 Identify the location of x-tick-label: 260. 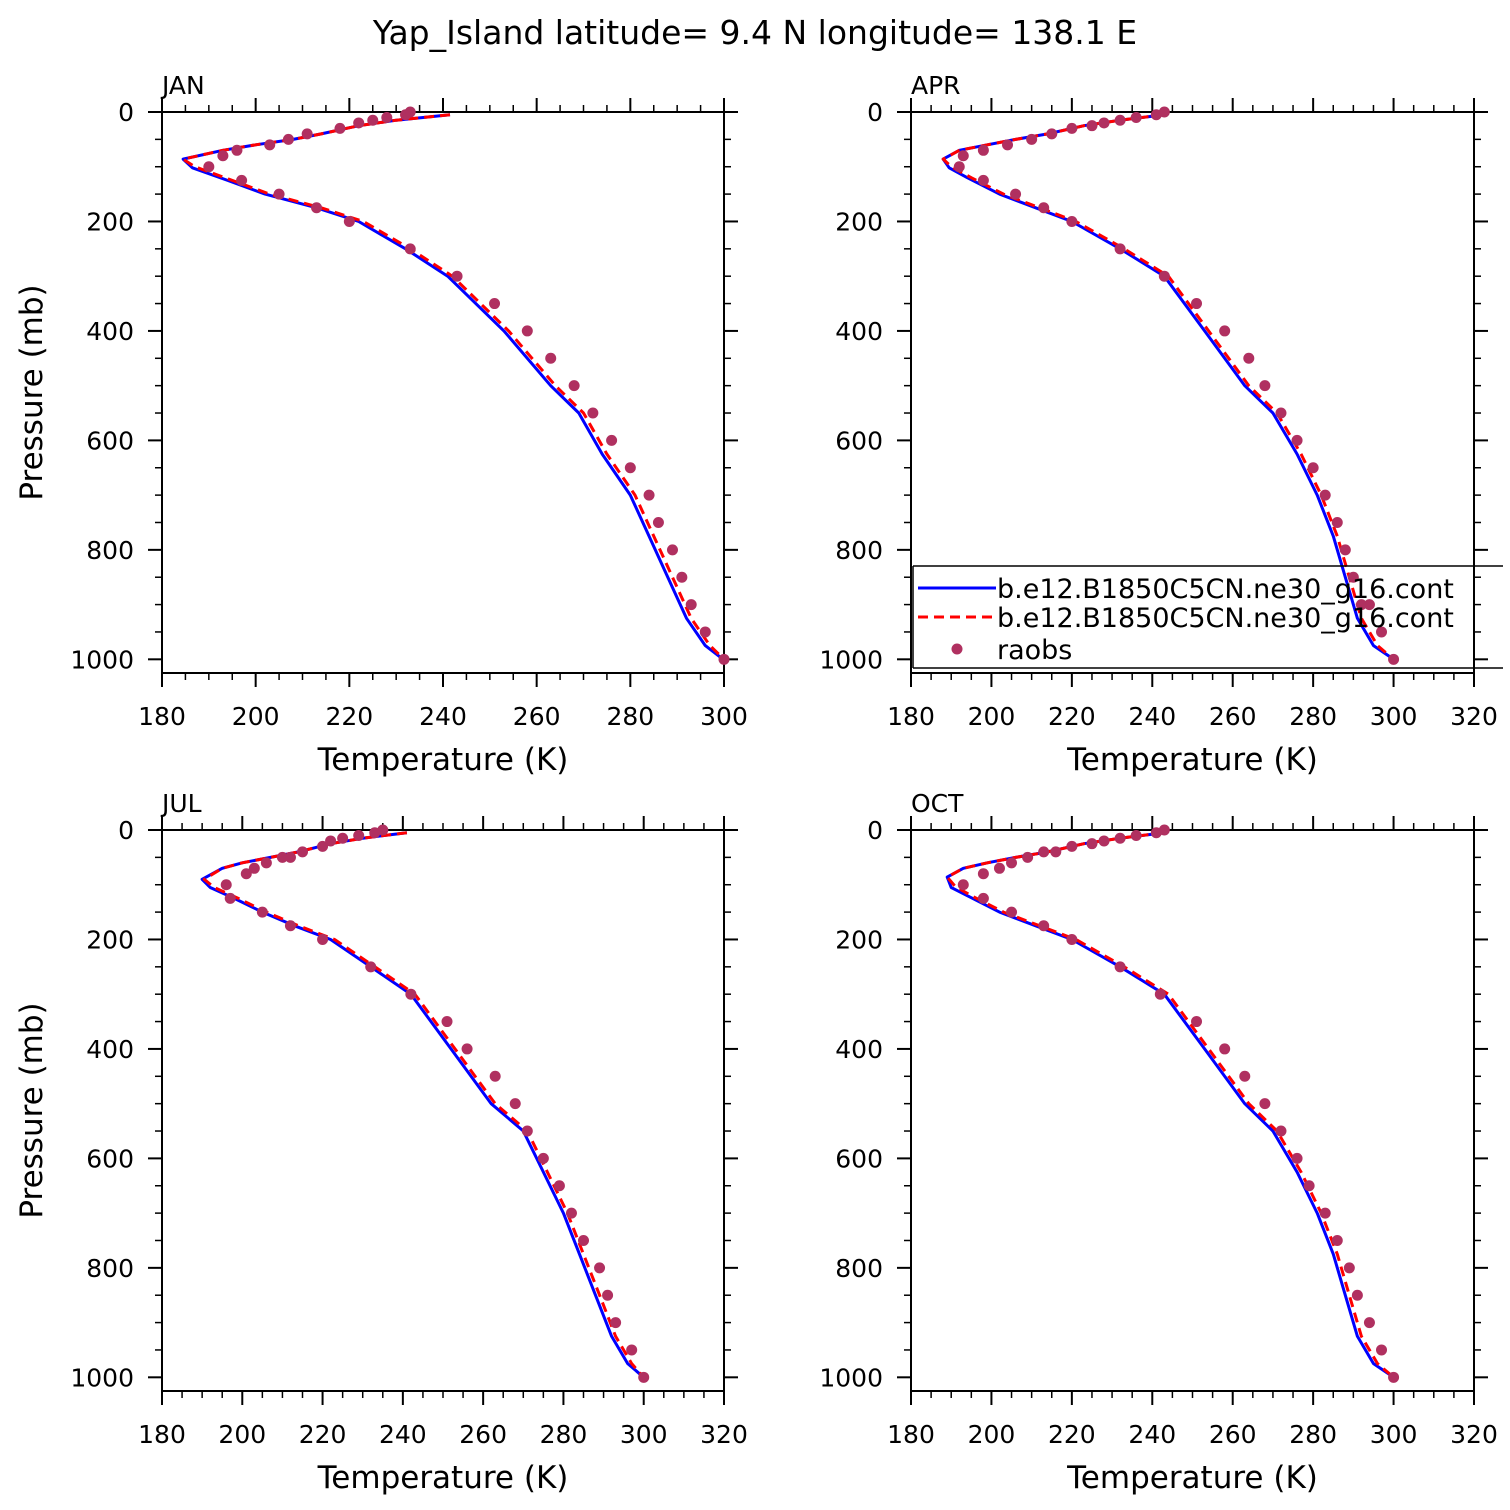
(483, 1434).